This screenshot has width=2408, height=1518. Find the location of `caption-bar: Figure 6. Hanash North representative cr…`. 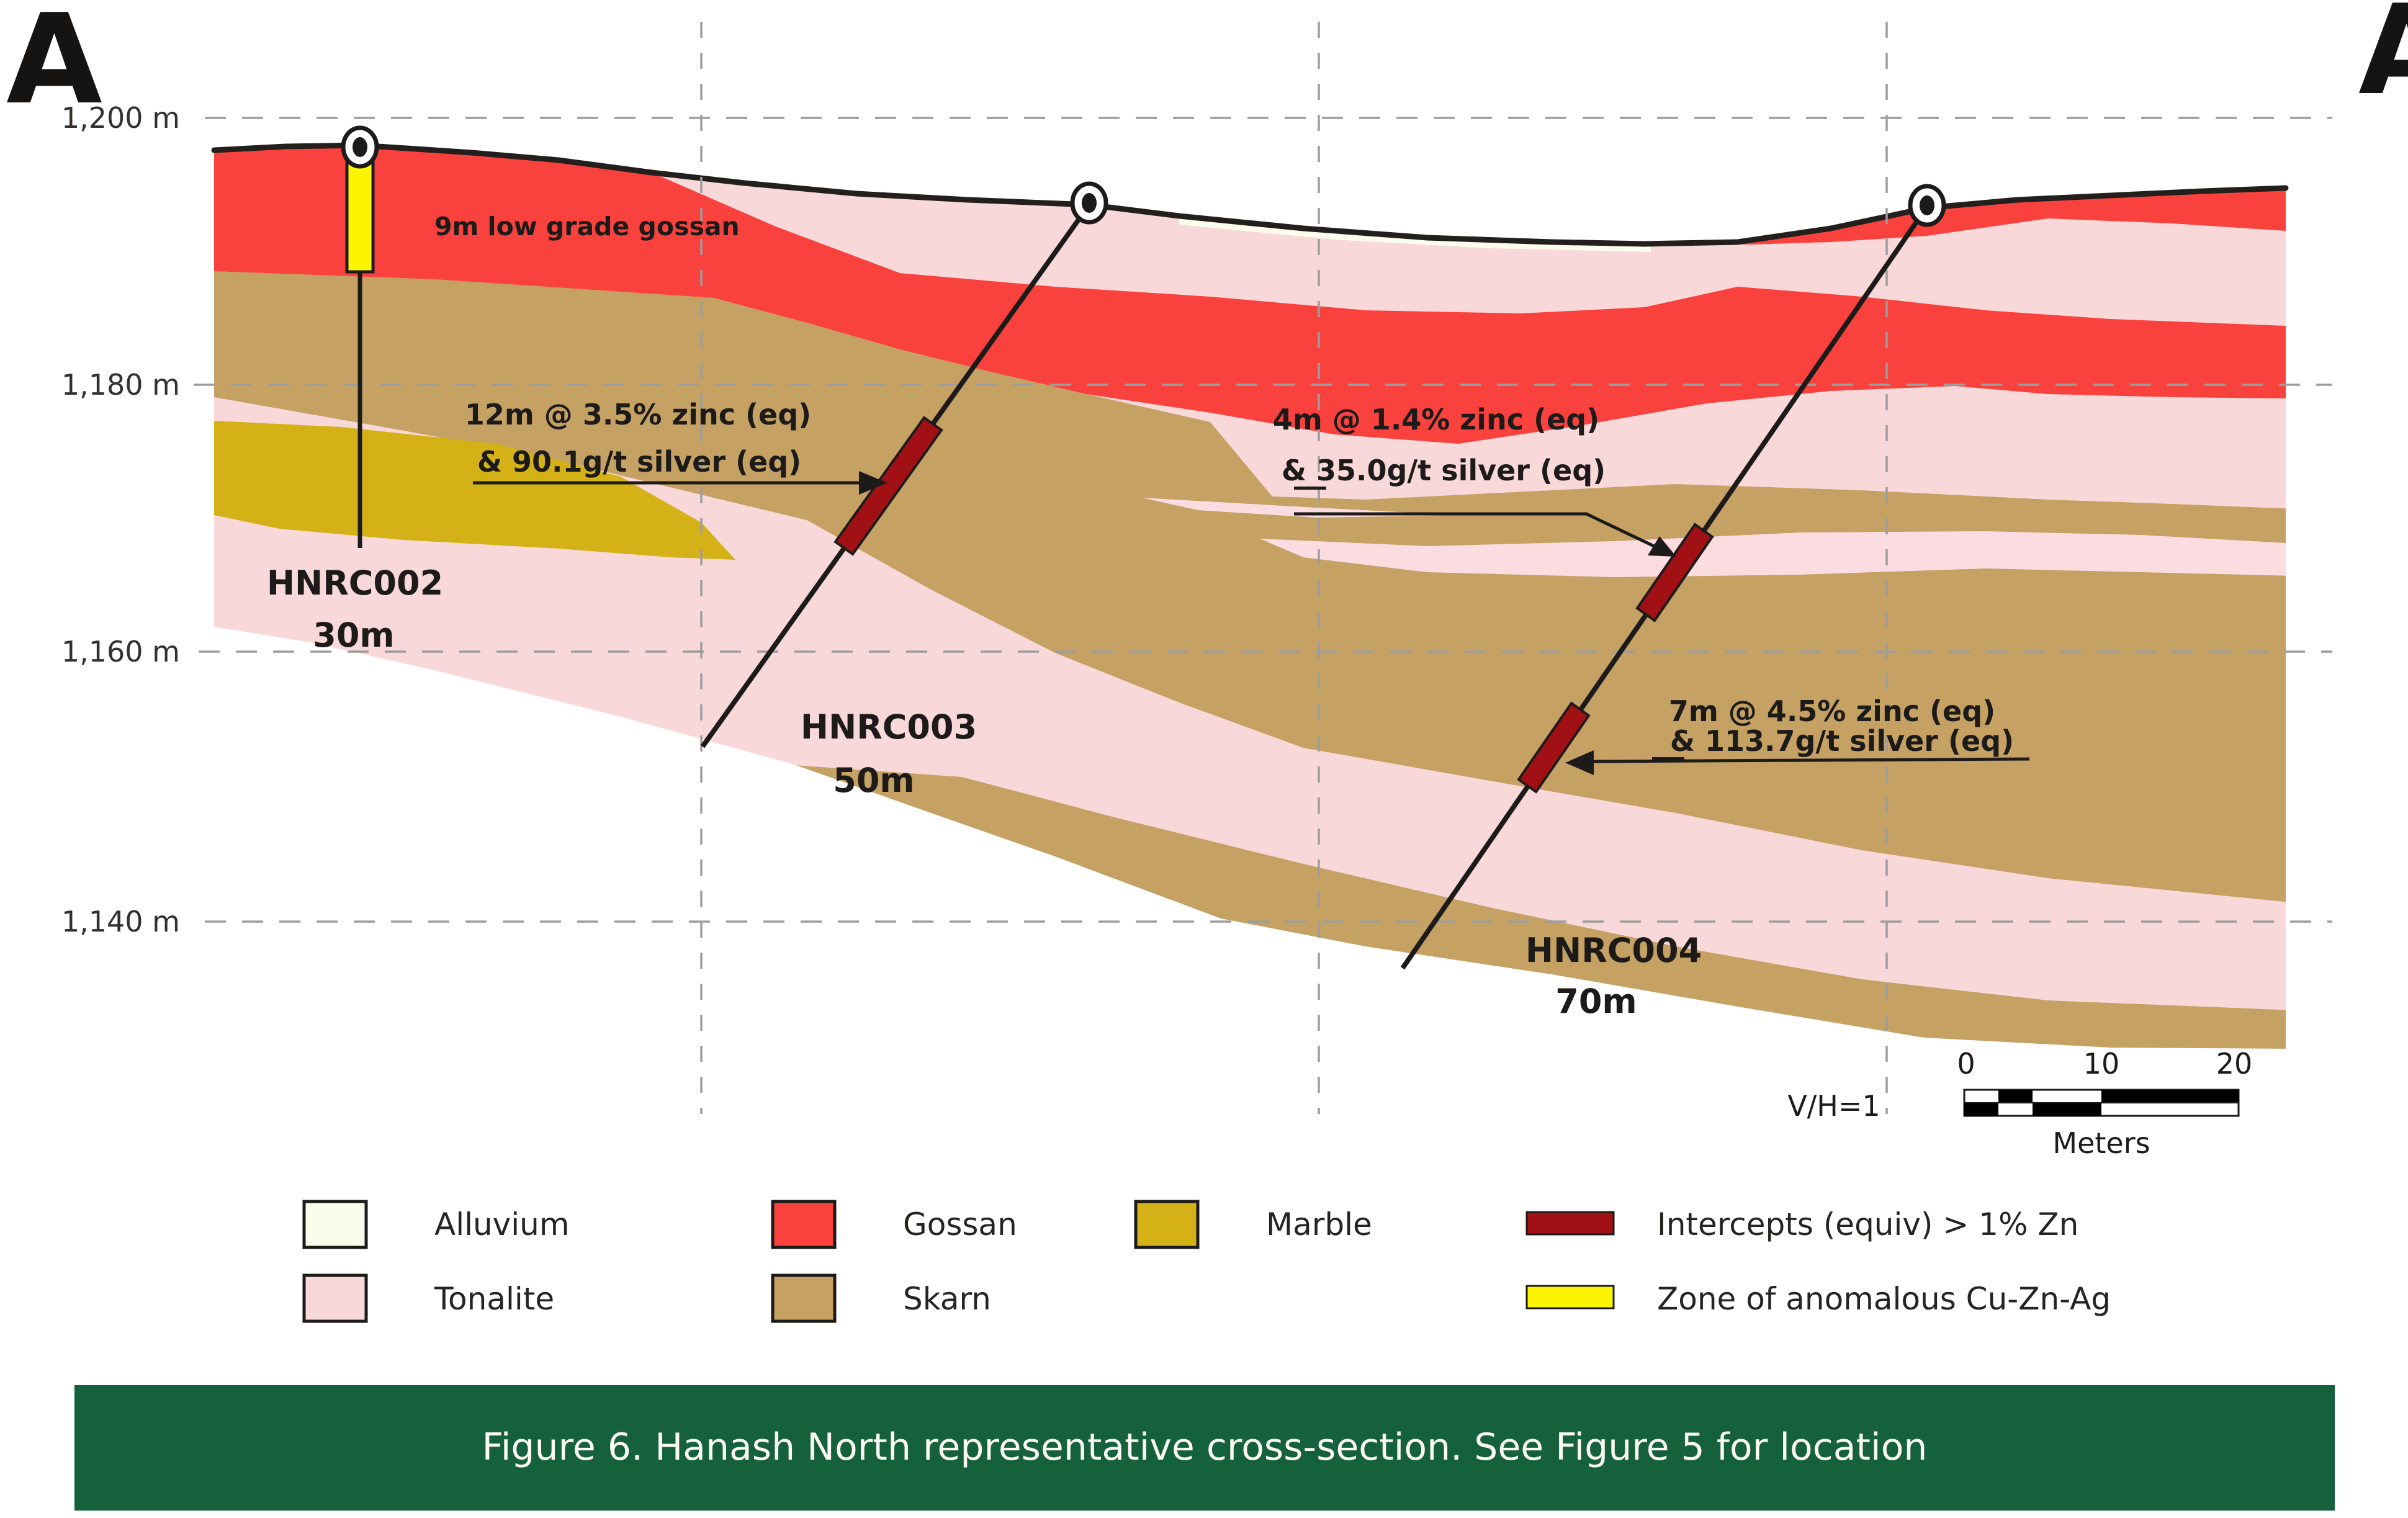

caption-bar: Figure 6. Hanash North representative cr… is located at coordinates (1204, 1448).